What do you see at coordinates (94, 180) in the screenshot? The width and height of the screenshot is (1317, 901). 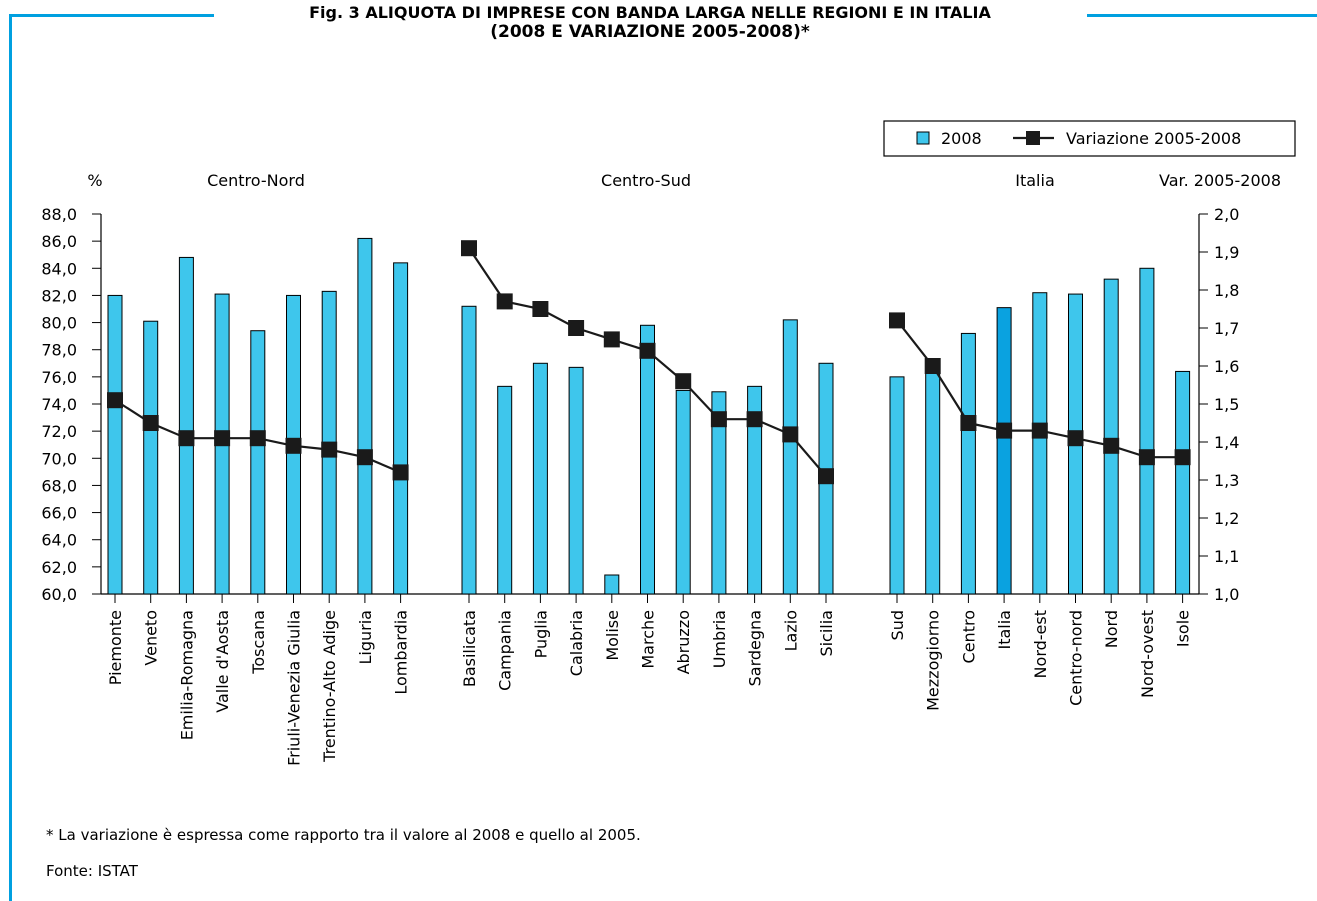 I see `left-axis-title: %` at bounding box center [94, 180].